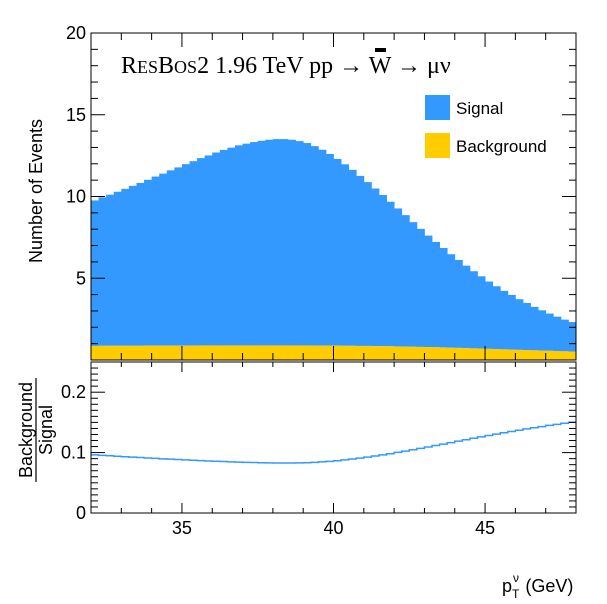 The height and width of the screenshot is (604, 607). What do you see at coordinates (26, 430) in the screenshot?
I see `ratio-y-title-numerator: Background` at bounding box center [26, 430].